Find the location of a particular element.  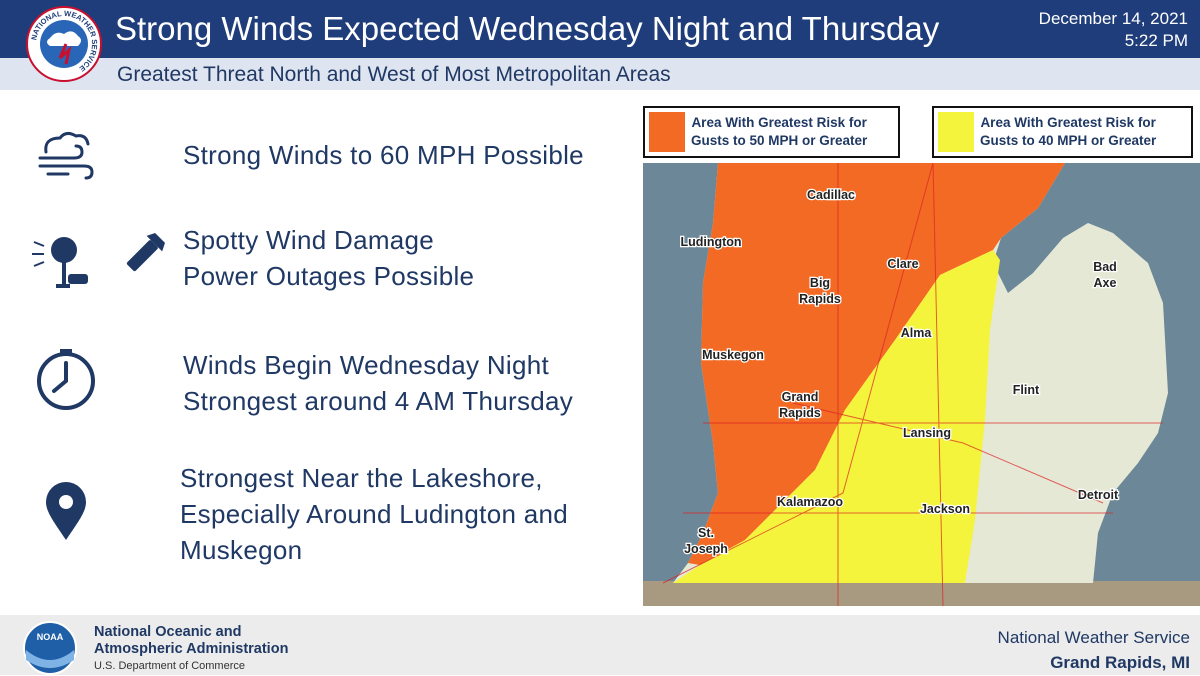

noaa-logo-text: NOAA is located at coordinates (50, 637).